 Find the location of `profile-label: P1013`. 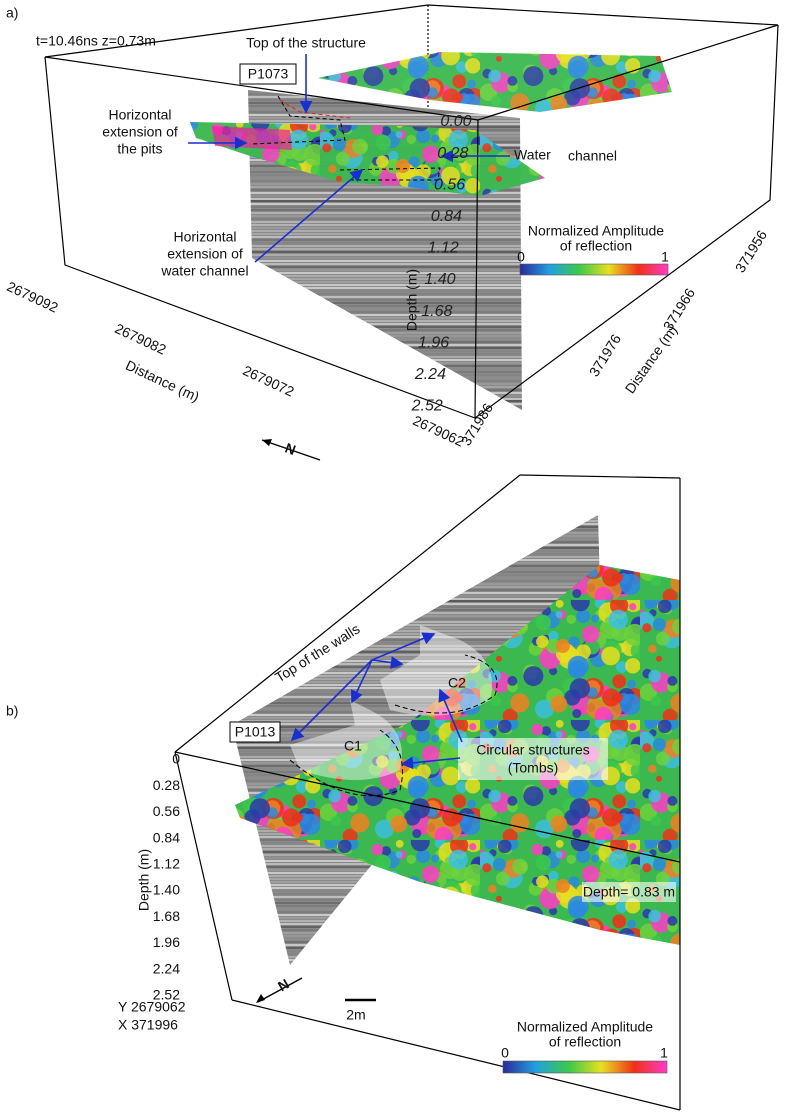

profile-label: P1013 is located at coordinates (255, 732).